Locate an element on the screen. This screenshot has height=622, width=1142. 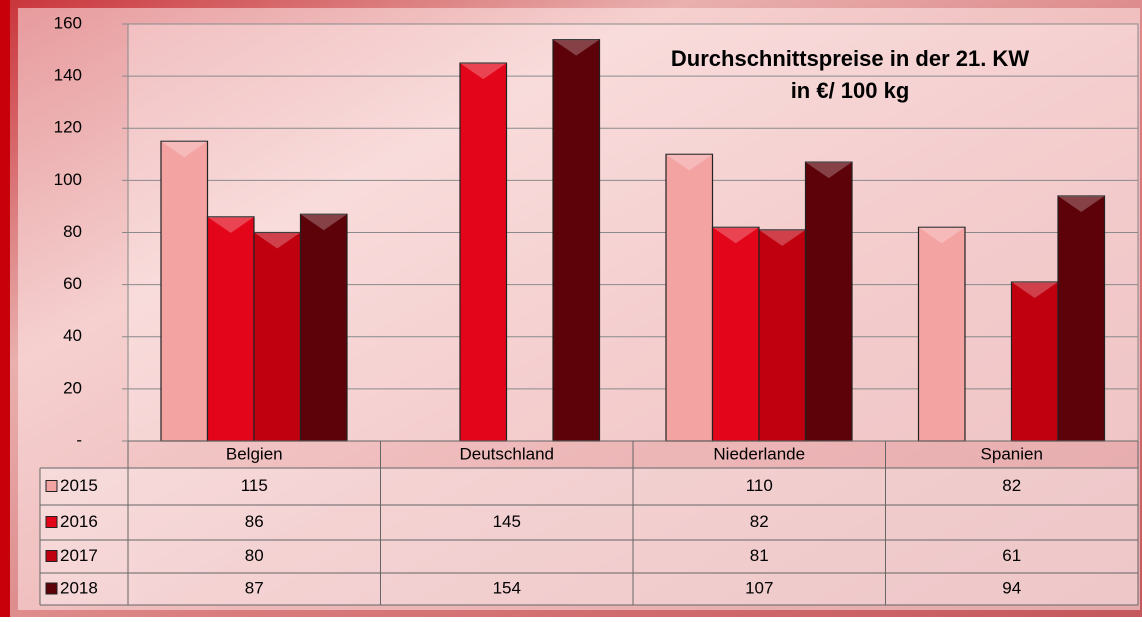
table-value: 80 is located at coordinates (254, 555).